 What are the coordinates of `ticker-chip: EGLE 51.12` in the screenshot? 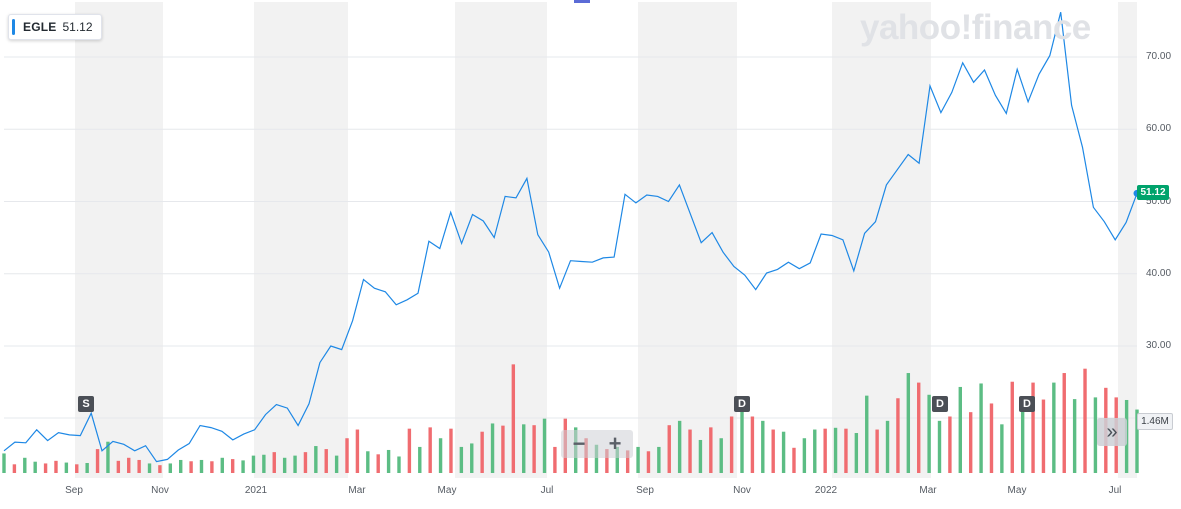 It's located at (55, 27).